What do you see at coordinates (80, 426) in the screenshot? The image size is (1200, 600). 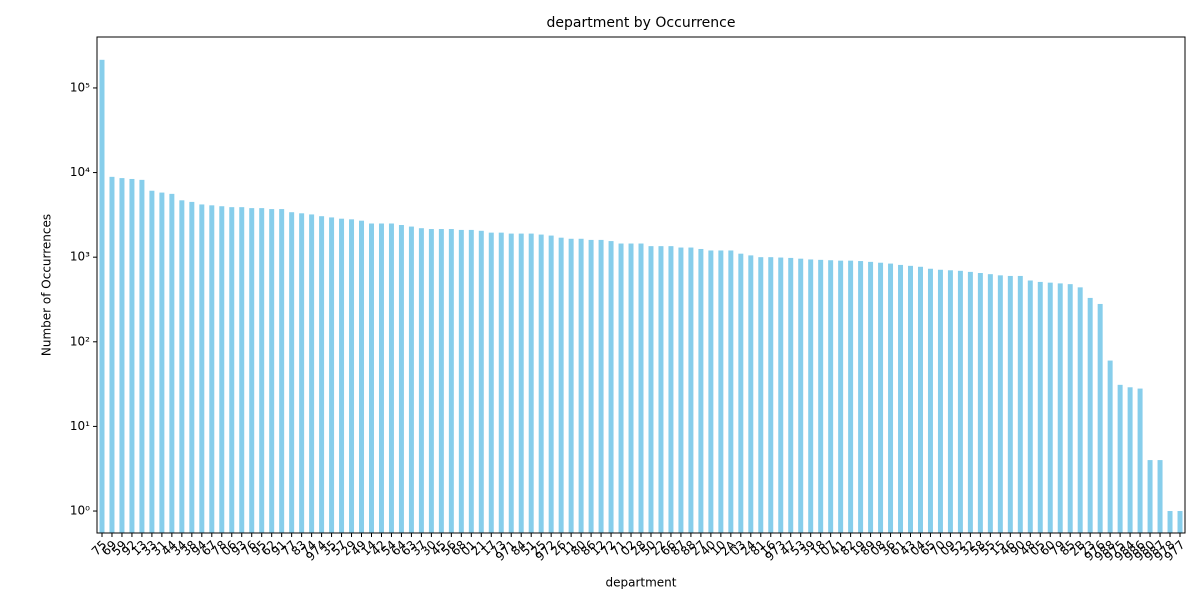 I see `y-tick-label: 10¹` at bounding box center [80, 426].